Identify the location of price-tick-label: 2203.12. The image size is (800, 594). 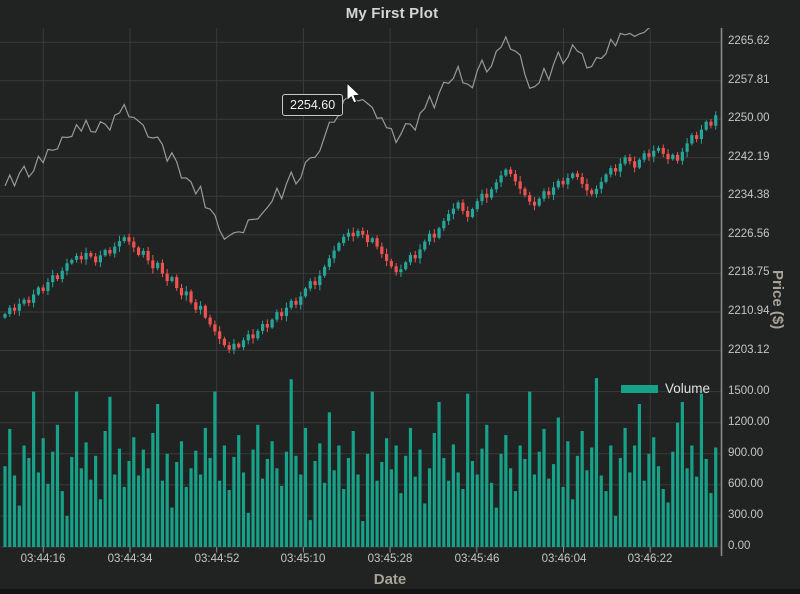
(749, 350).